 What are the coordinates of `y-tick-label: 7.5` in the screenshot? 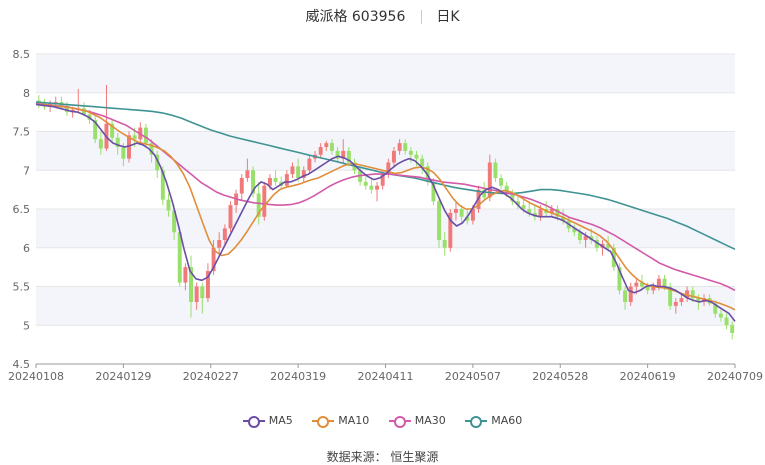 It's located at (22, 132).